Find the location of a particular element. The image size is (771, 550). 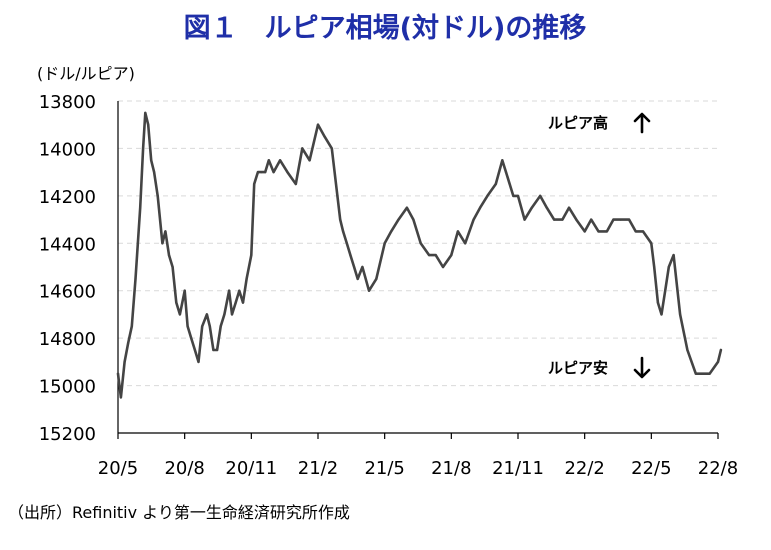

x-tick-label: 22/5 is located at coordinates (651, 468).